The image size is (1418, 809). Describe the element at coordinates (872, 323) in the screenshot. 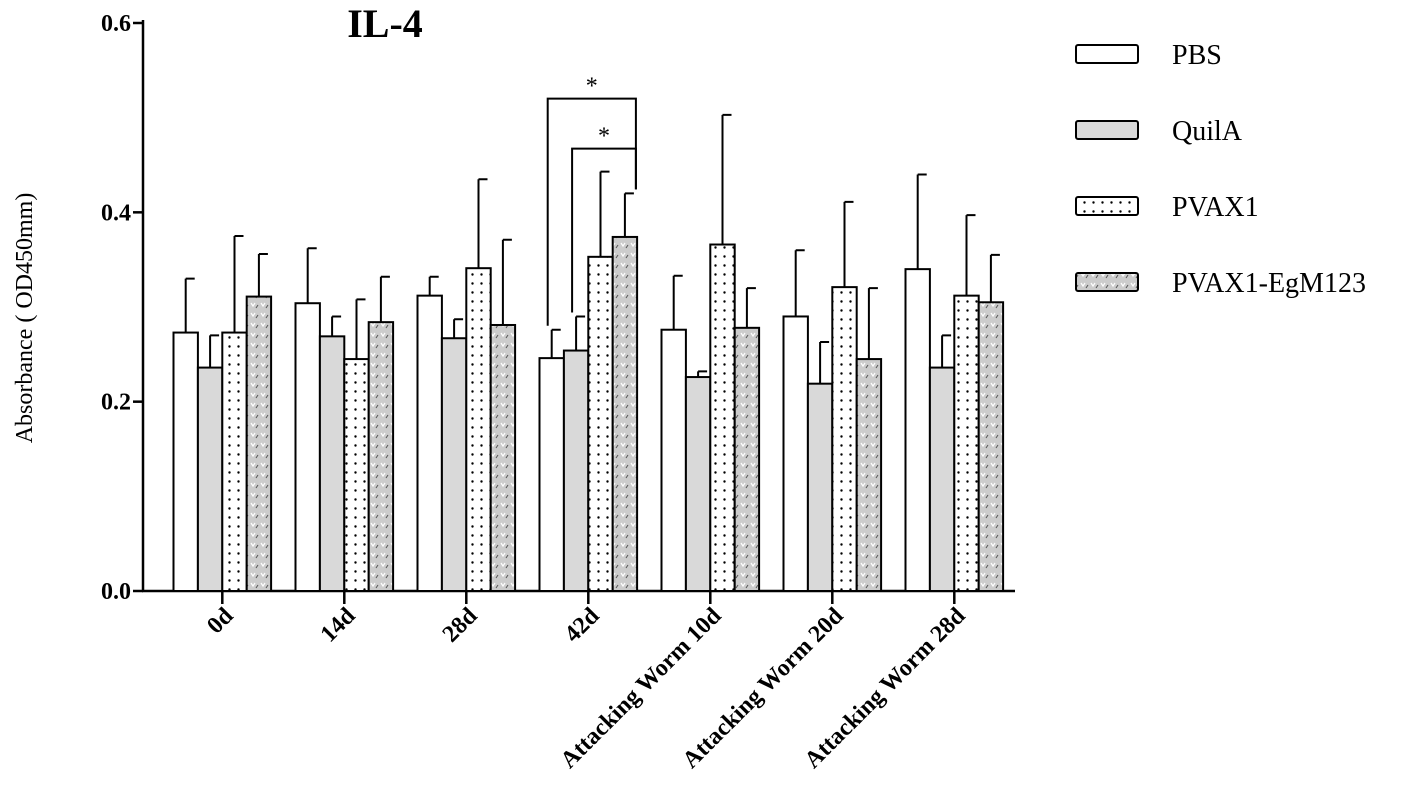

I see `error-bar-pvax1-egm123-attacking-worm-20d` at that location.